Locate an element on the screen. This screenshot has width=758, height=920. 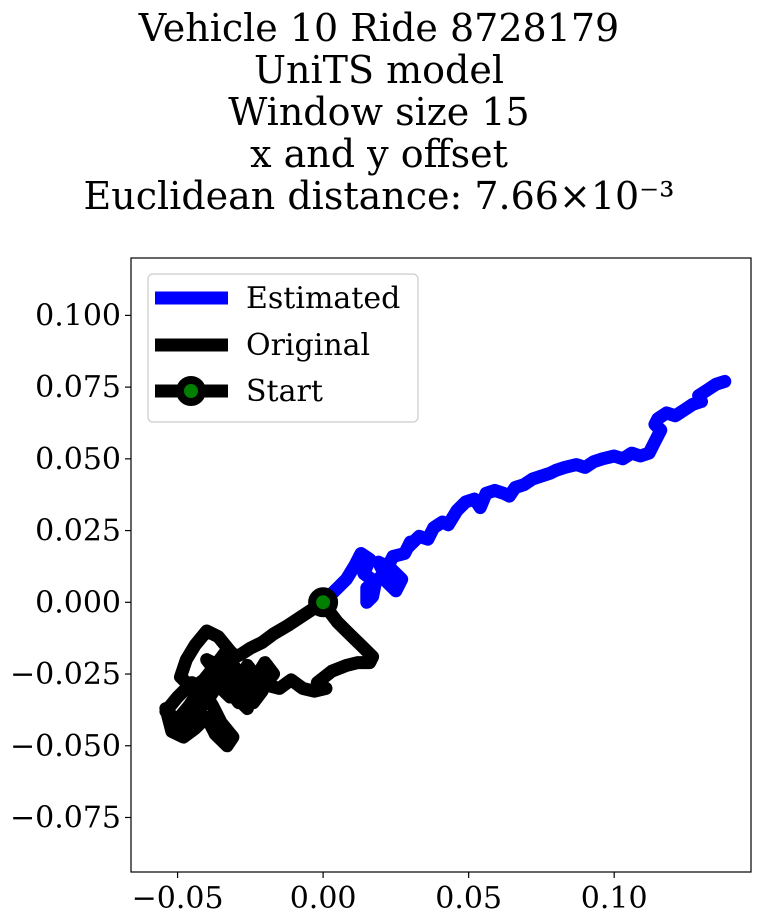
x-tick-label: 0.05 is located at coordinates (468, 898).